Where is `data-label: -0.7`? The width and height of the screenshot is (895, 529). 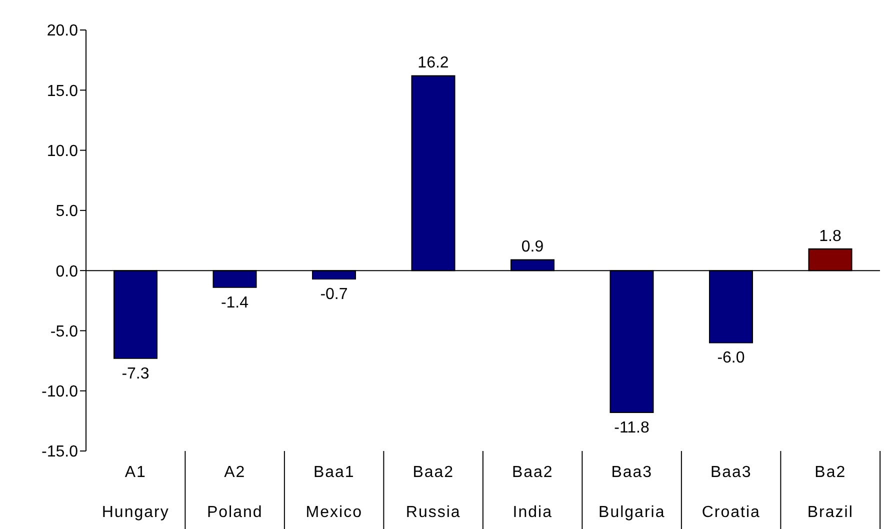
data-label: -0.7 is located at coordinates (334, 294).